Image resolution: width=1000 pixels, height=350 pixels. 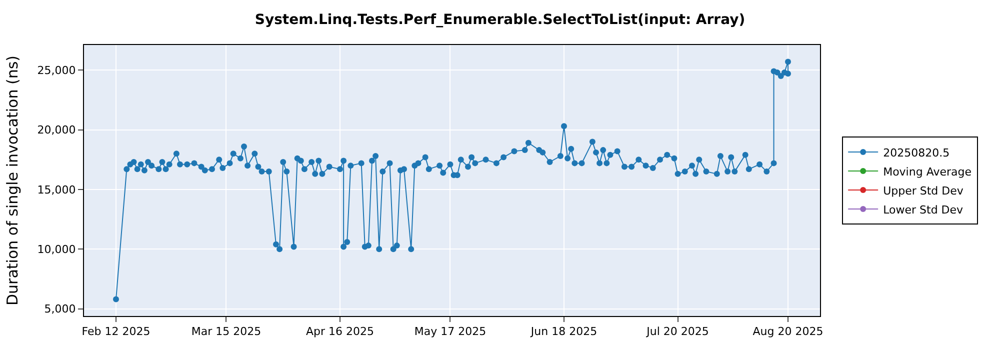 I want to click on x-tick-label: Jun 18 2025, so click(x=564, y=331).